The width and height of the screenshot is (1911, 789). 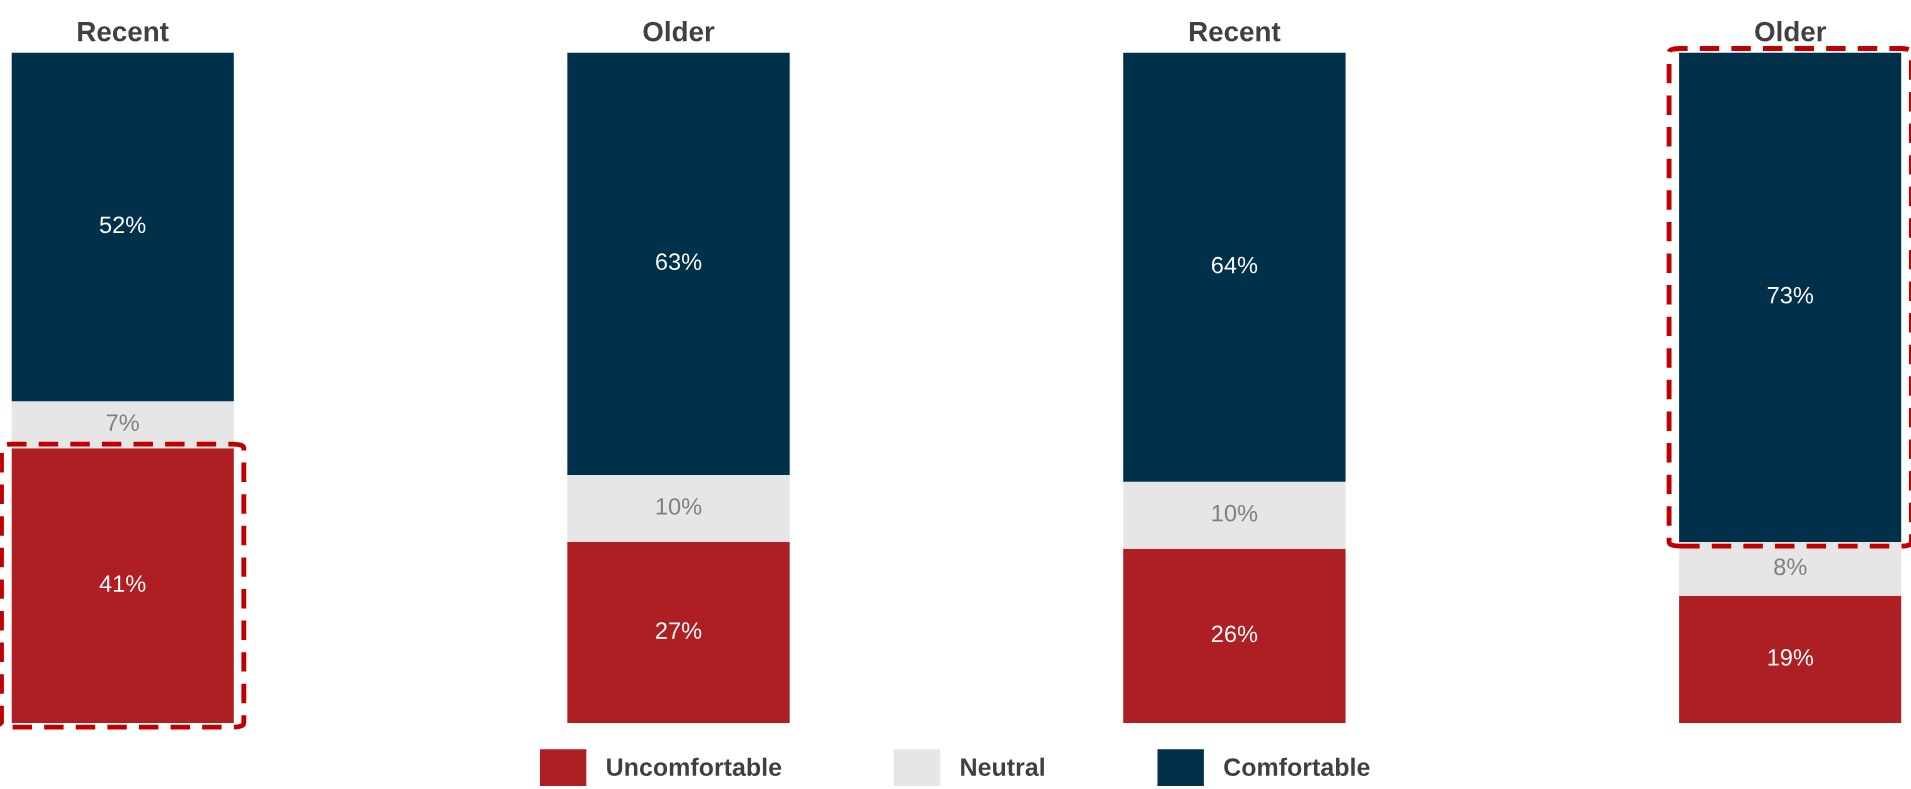 What do you see at coordinates (679, 630) in the screenshot?
I see `data-label: 27%` at bounding box center [679, 630].